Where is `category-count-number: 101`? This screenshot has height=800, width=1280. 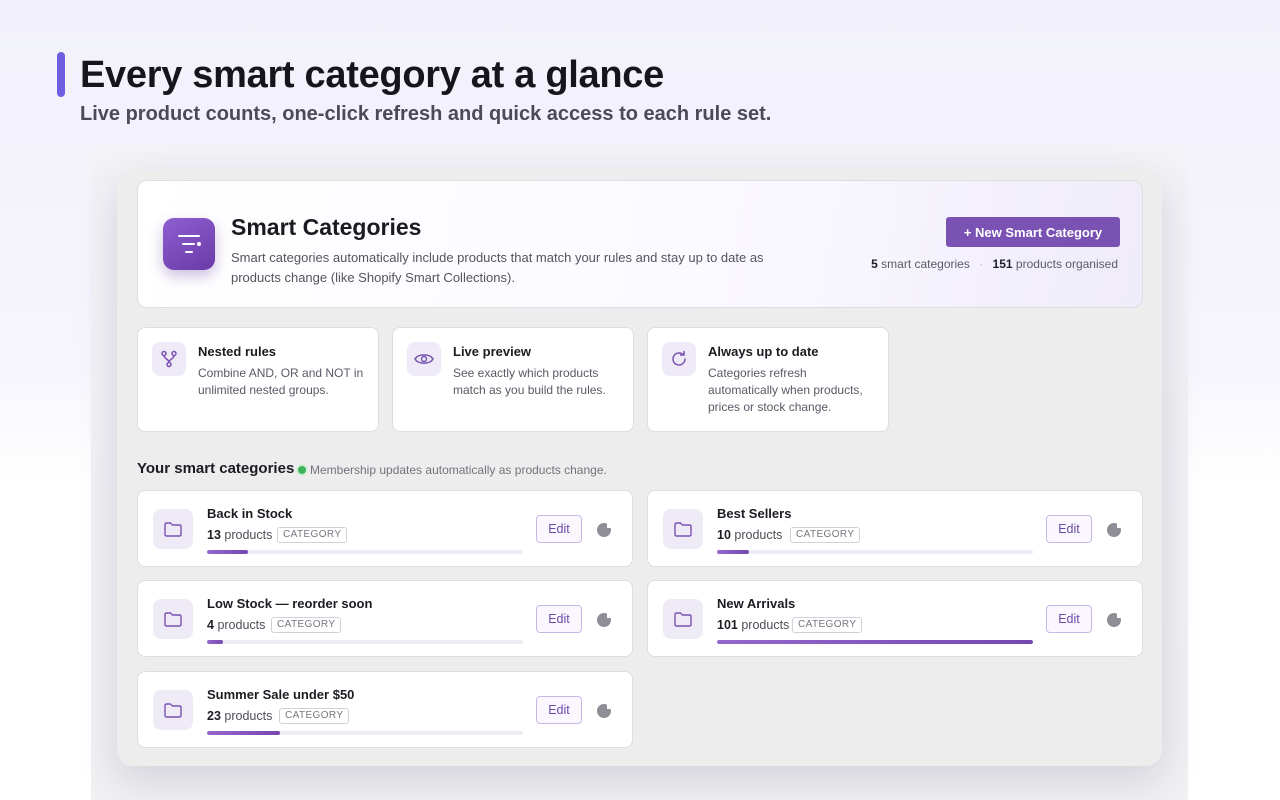 category-count-number: 101 is located at coordinates (727, 625).